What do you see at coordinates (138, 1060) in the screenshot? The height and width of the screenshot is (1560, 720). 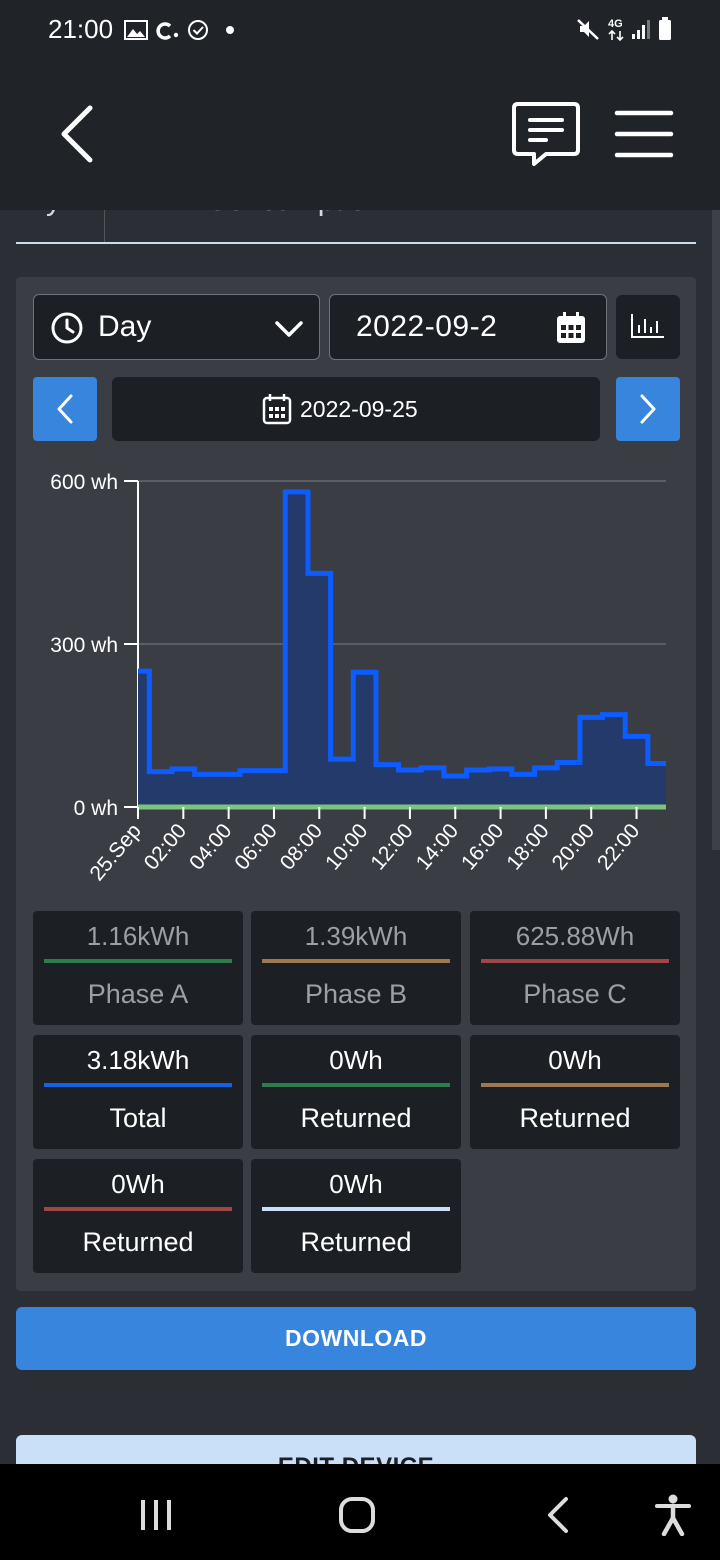 I see `stat-value: 3.18kWh` at bounding box center [138, 1060].